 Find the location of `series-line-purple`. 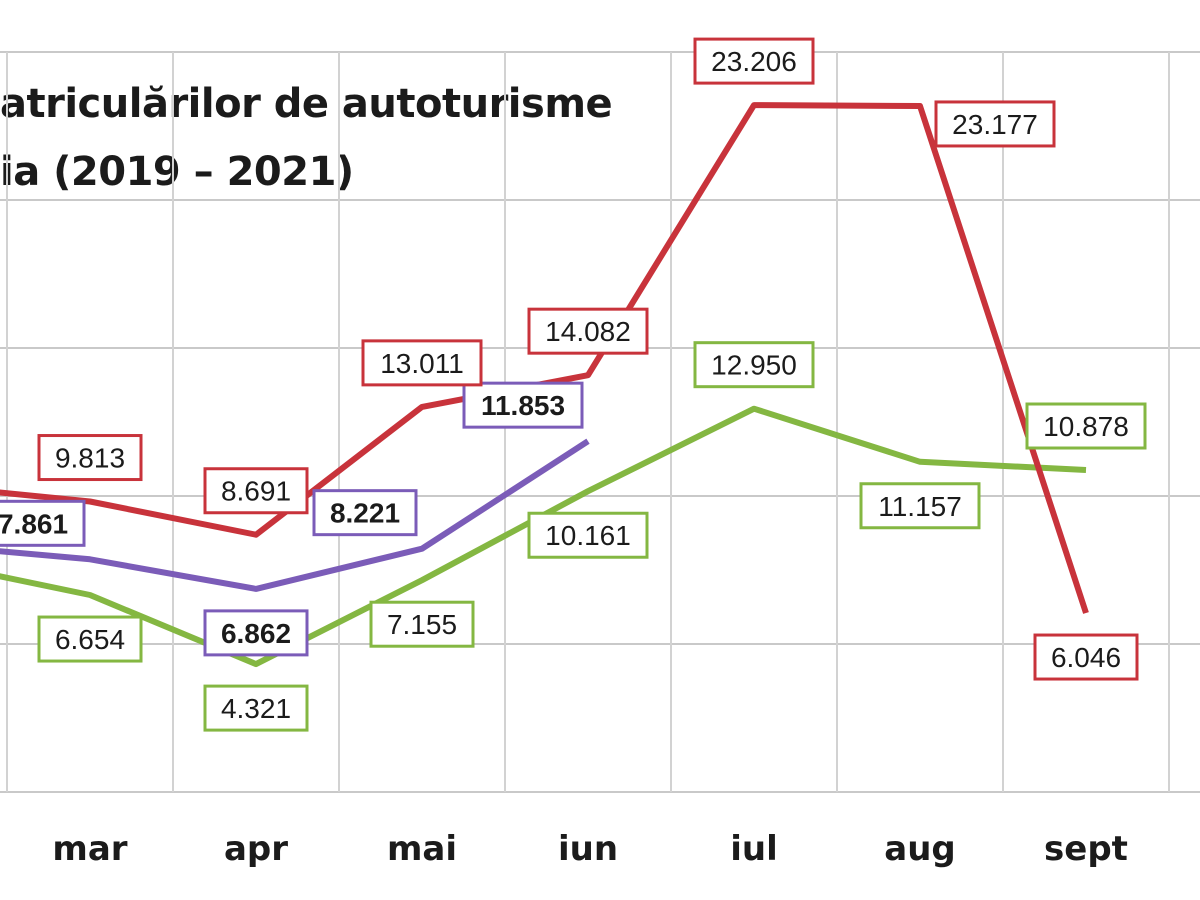

series-line-purple is located at coordinates (295, 515).